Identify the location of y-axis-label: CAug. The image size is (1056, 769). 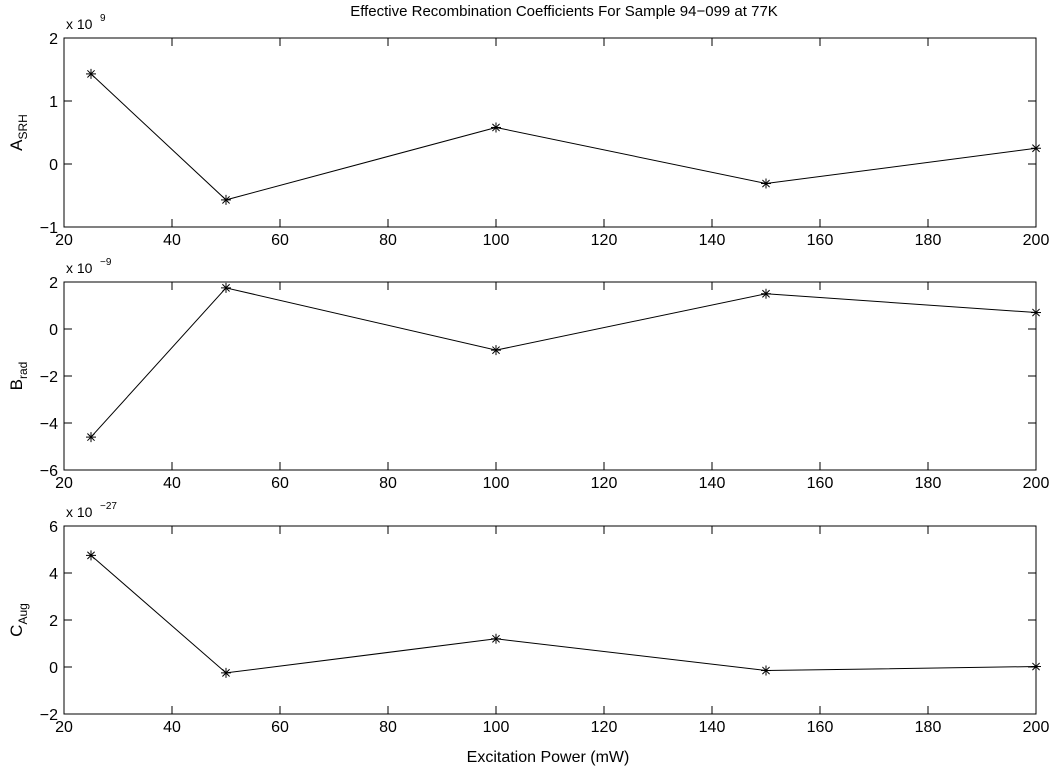
(18, 620).